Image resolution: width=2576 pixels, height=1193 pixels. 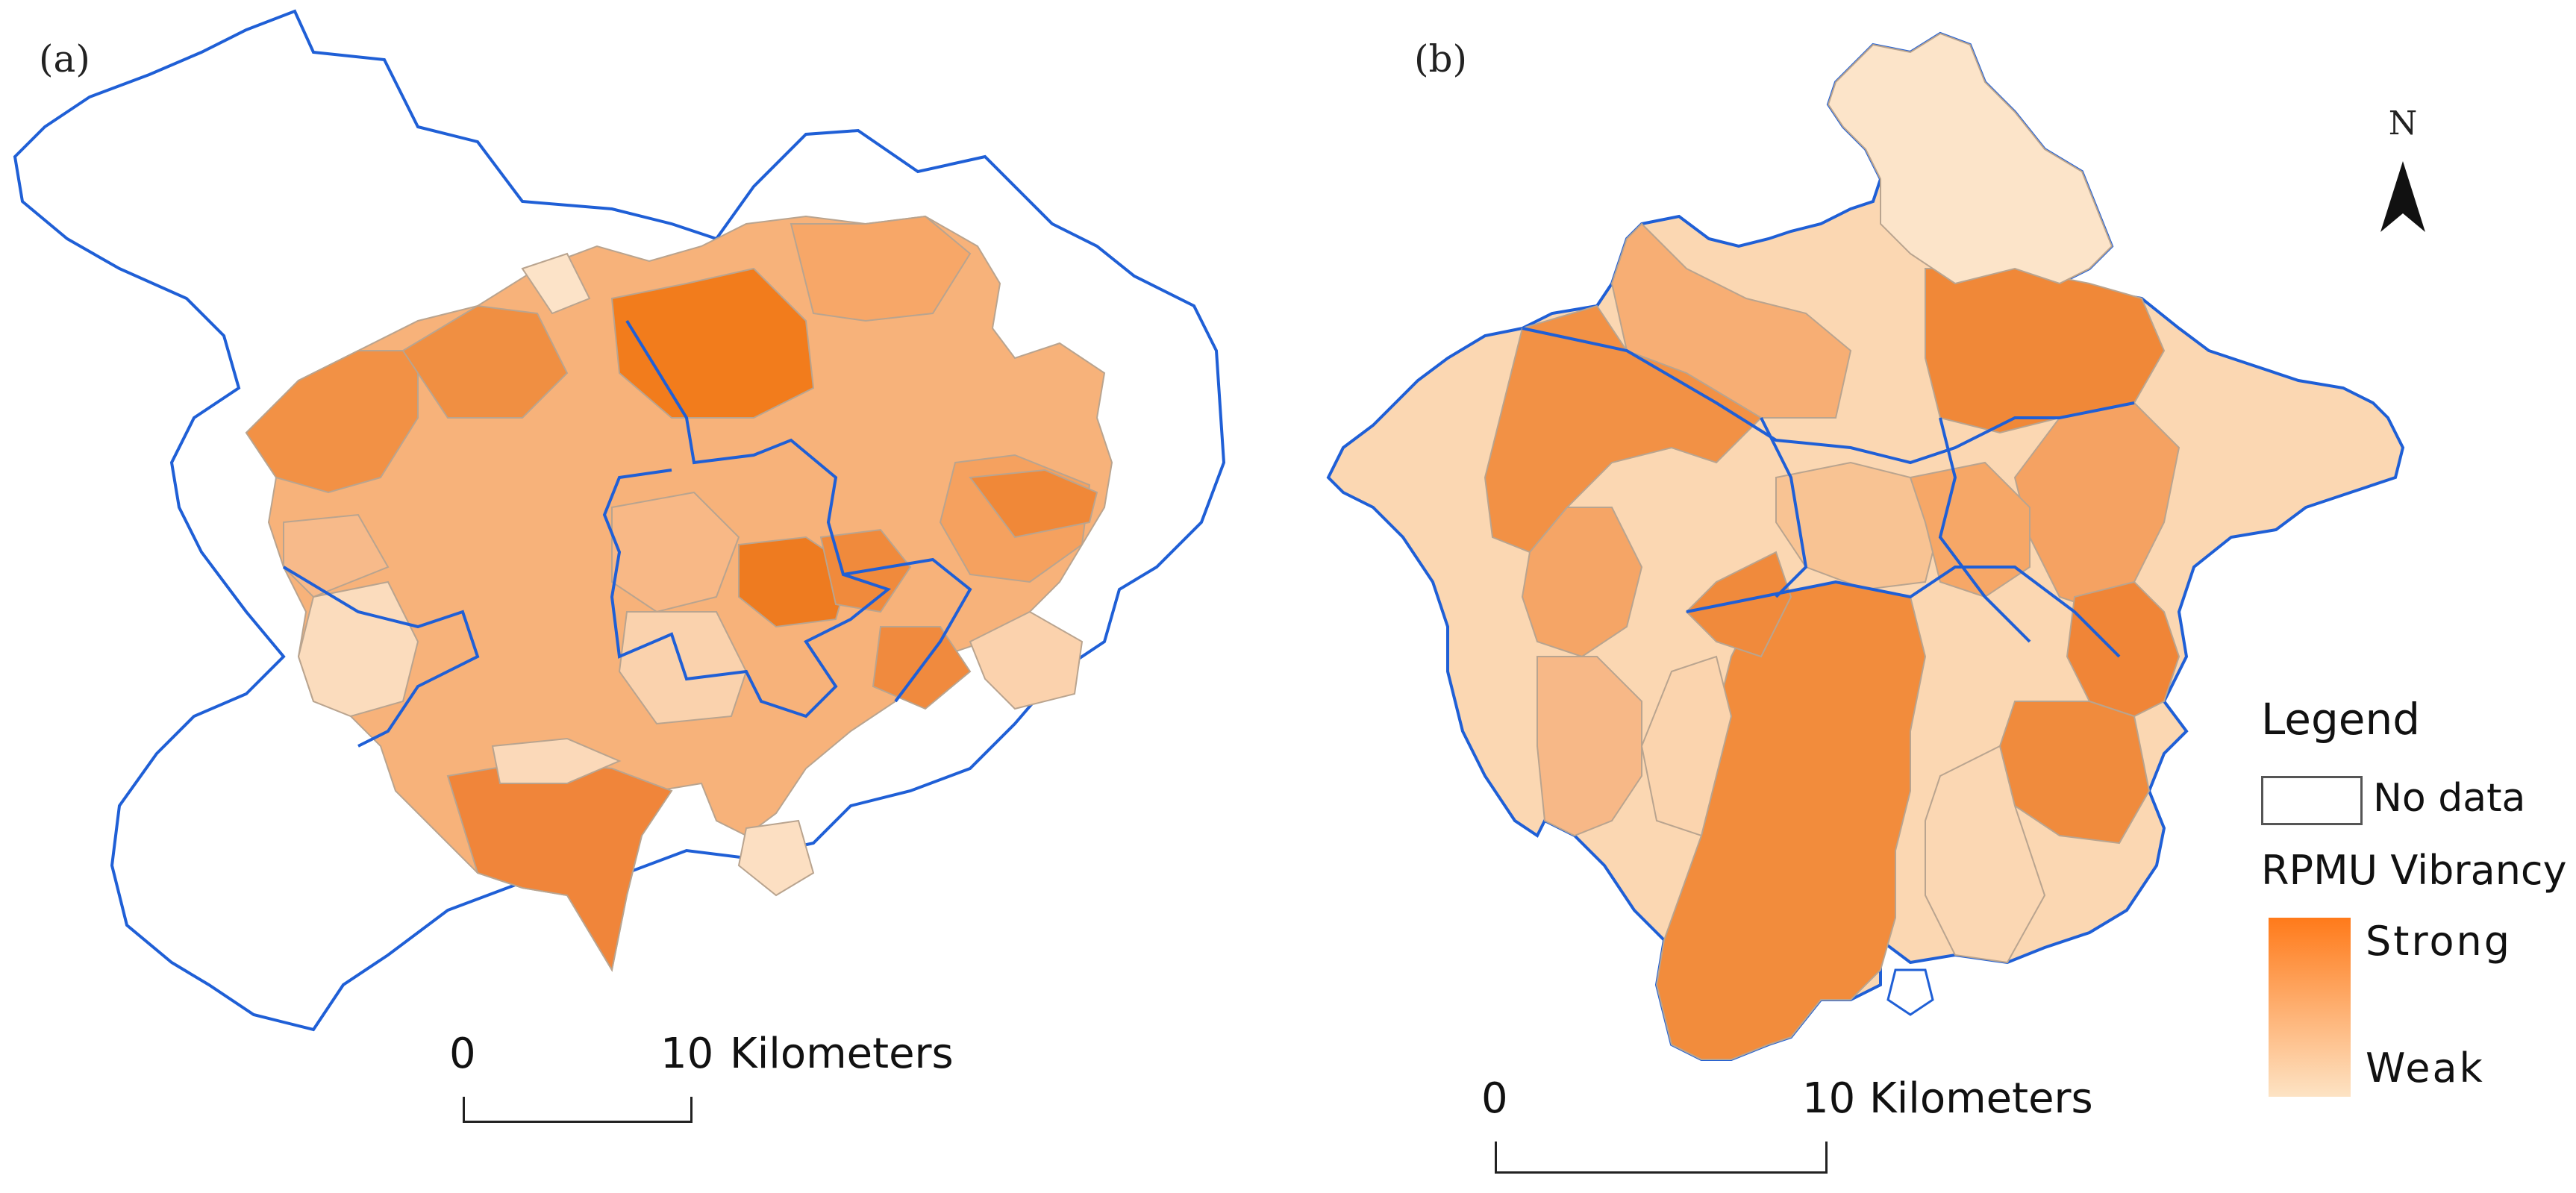 I want to click on north-arrow-icon, so click(x=2402, y=197).